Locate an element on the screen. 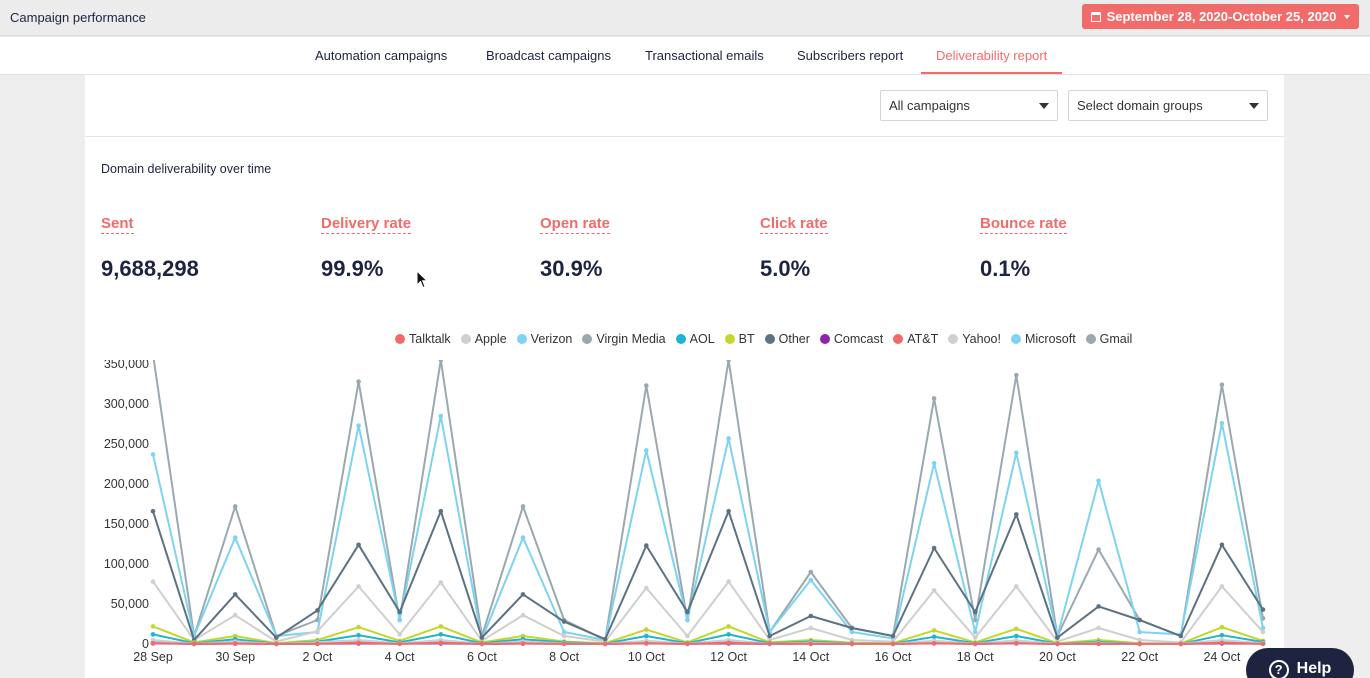 The height and width of the screenshot is (678, 1370). tab-deliverability-report: Deliverability report is located at coordinates (992, 55).